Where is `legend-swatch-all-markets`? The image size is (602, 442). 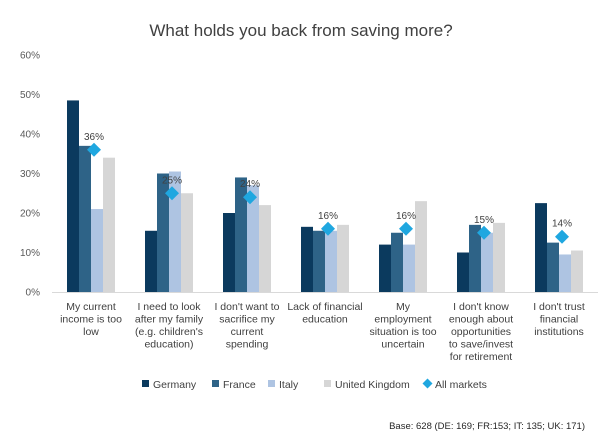
legend-swatch-all-markets is located at coordinates (427, 383).